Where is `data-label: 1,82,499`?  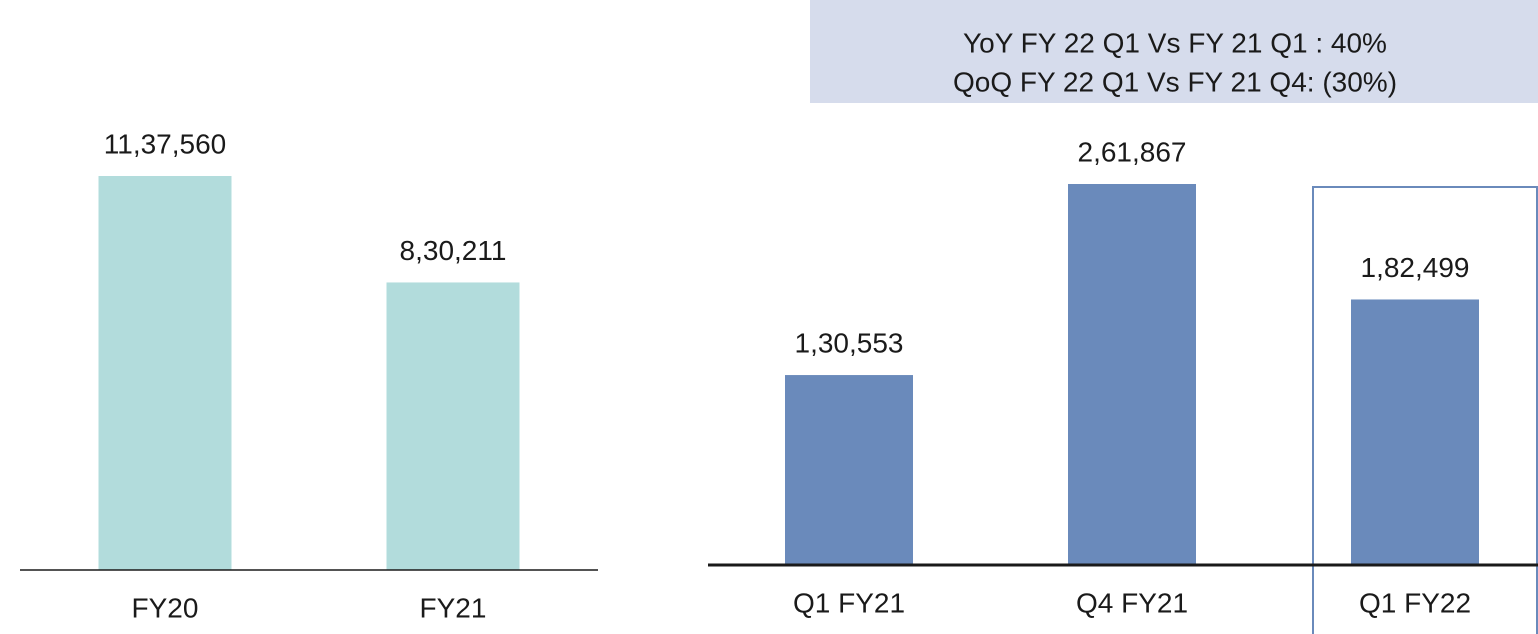 data-label: 1,82,499 is located at coordinates (1415, 267).